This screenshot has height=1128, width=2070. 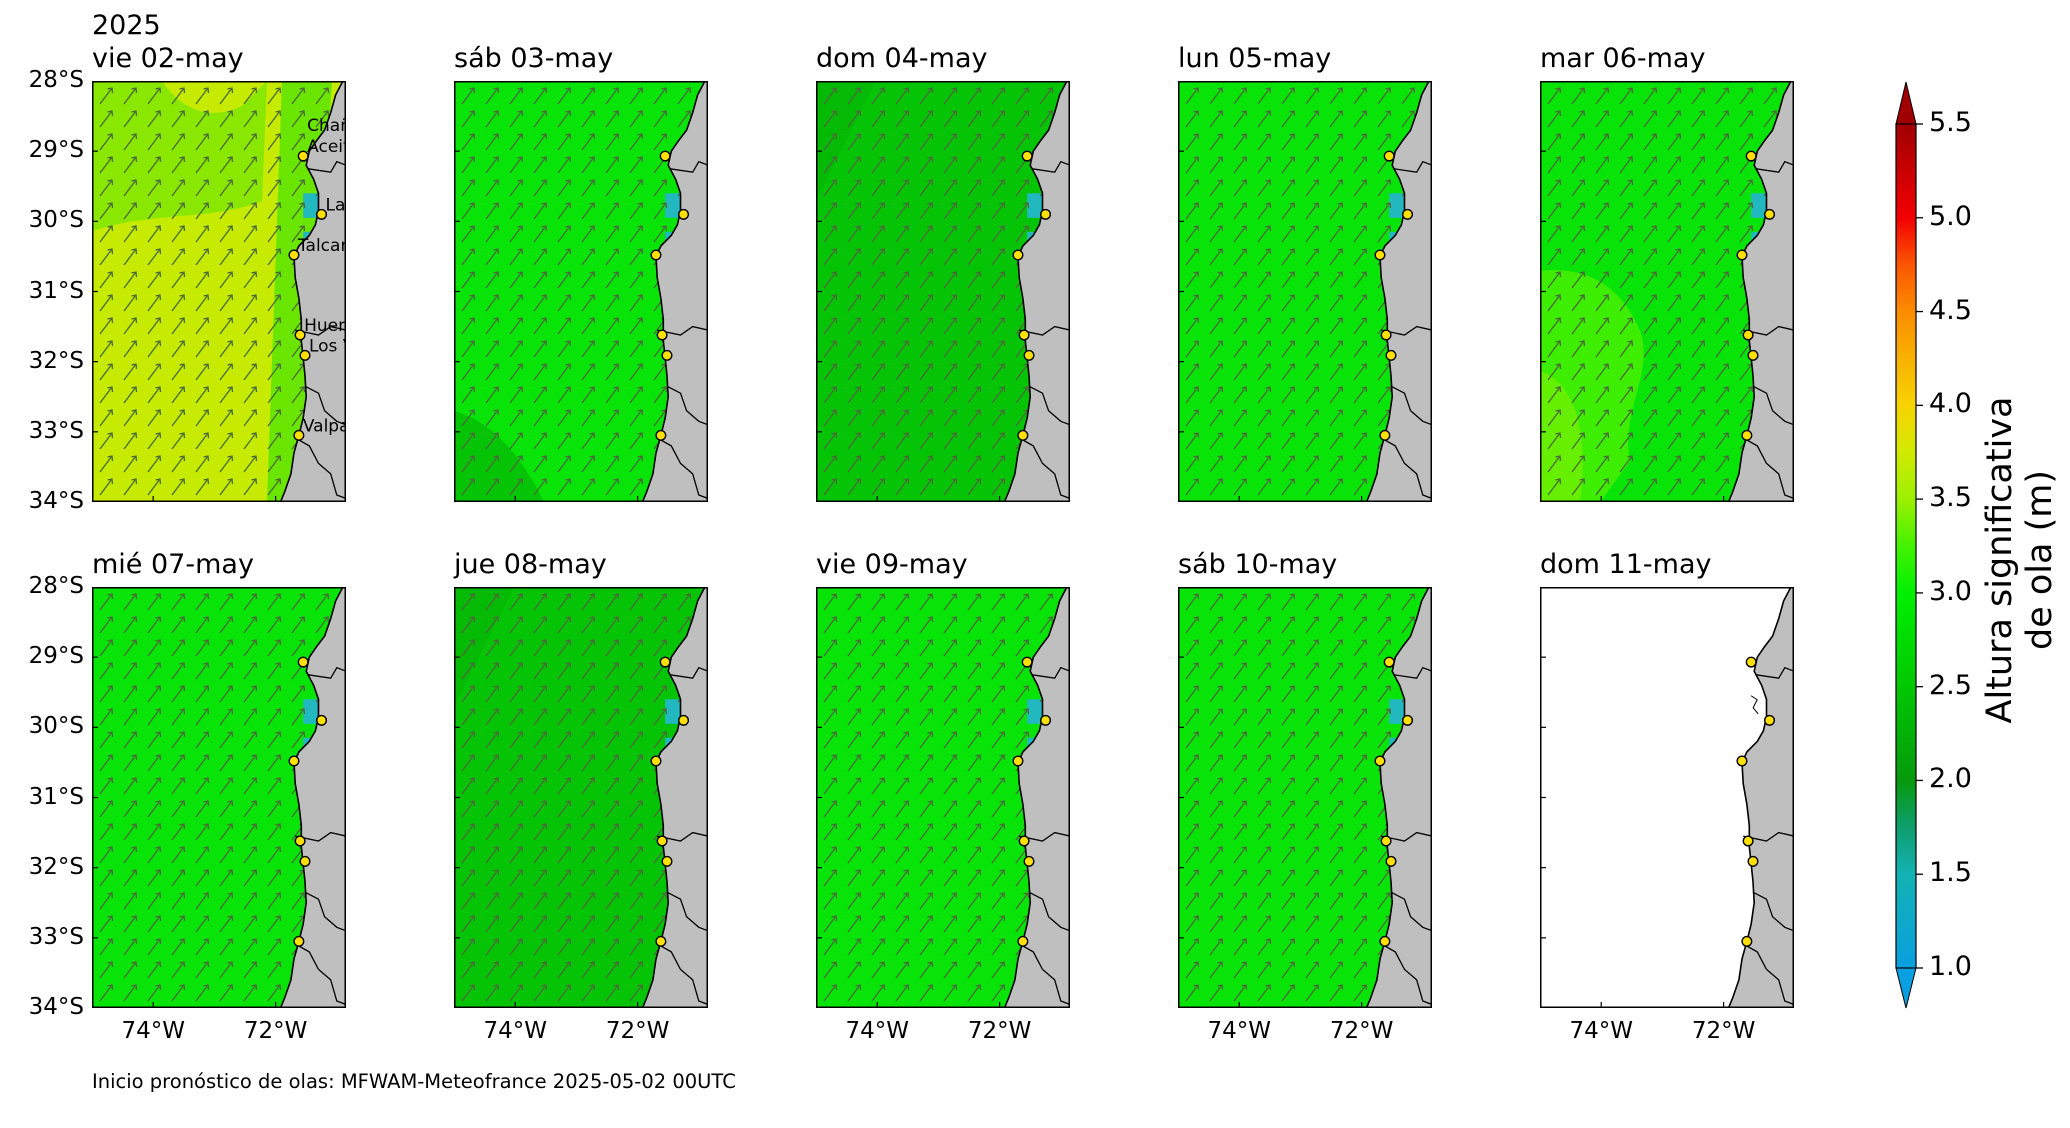 I want to click on panel-date-title: sáb 03-may, so click(x=534, y=58).